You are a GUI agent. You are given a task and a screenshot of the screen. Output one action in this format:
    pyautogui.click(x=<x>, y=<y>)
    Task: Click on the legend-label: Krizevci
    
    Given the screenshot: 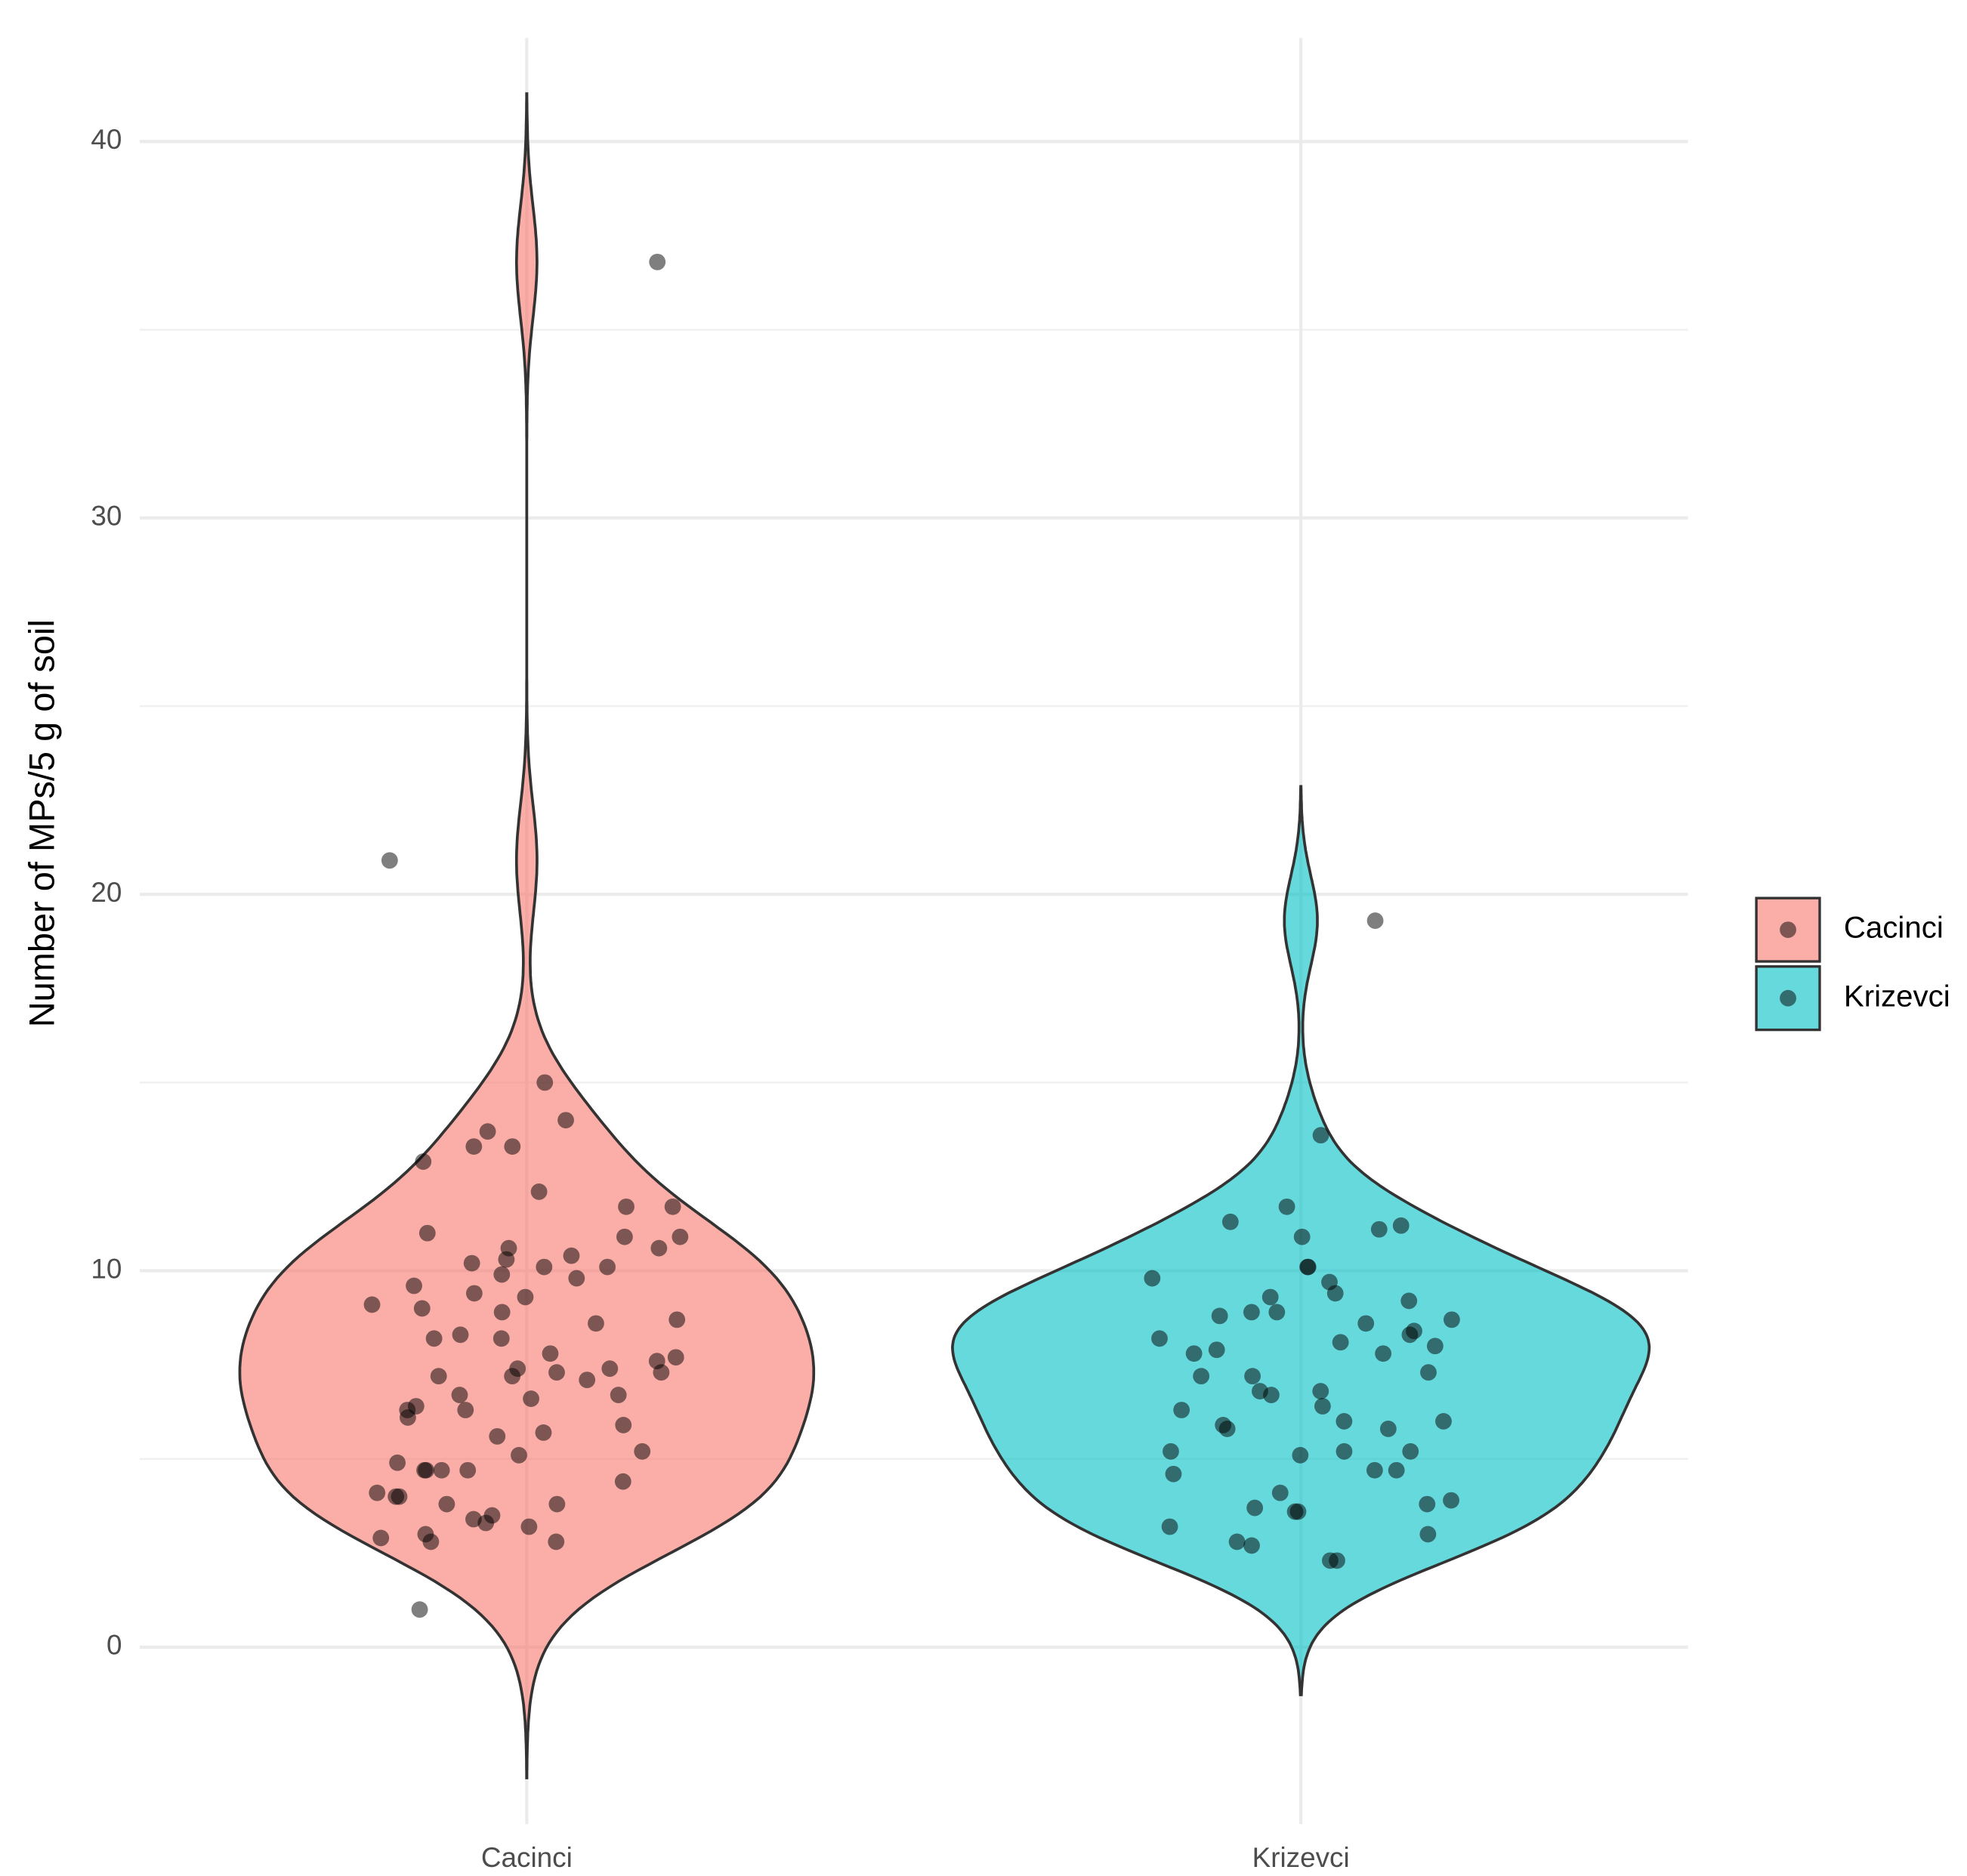 What is the action you would take?
    pyautogui.click(x=1897, y=996)
    